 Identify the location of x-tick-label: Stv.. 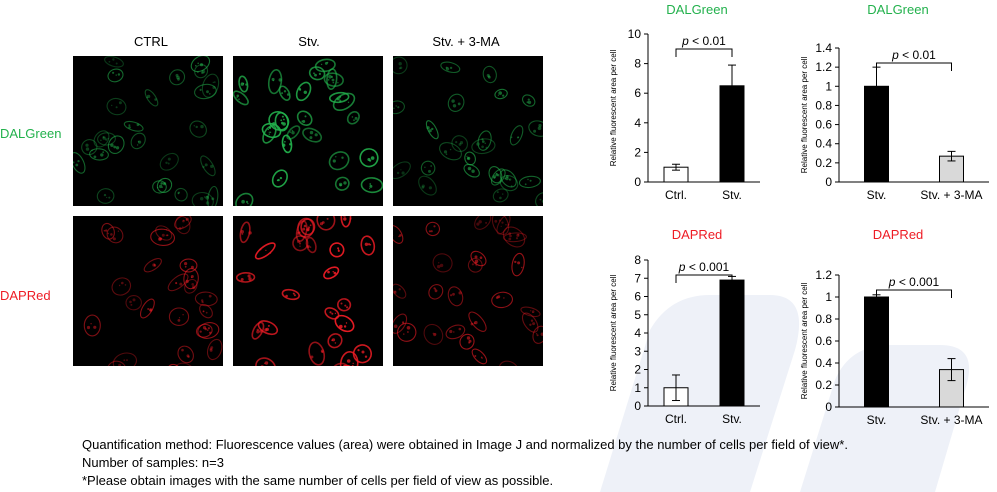
(732, 195).